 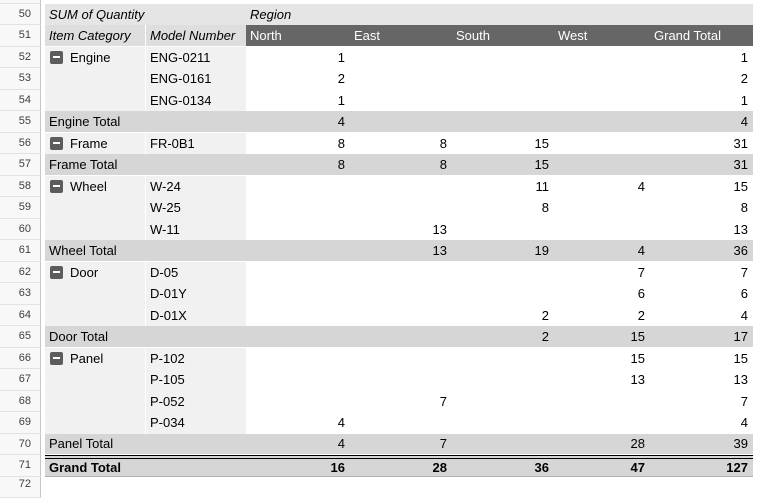 I want to click on total-label-cell: Engine Total, so click(x=145, y=122).